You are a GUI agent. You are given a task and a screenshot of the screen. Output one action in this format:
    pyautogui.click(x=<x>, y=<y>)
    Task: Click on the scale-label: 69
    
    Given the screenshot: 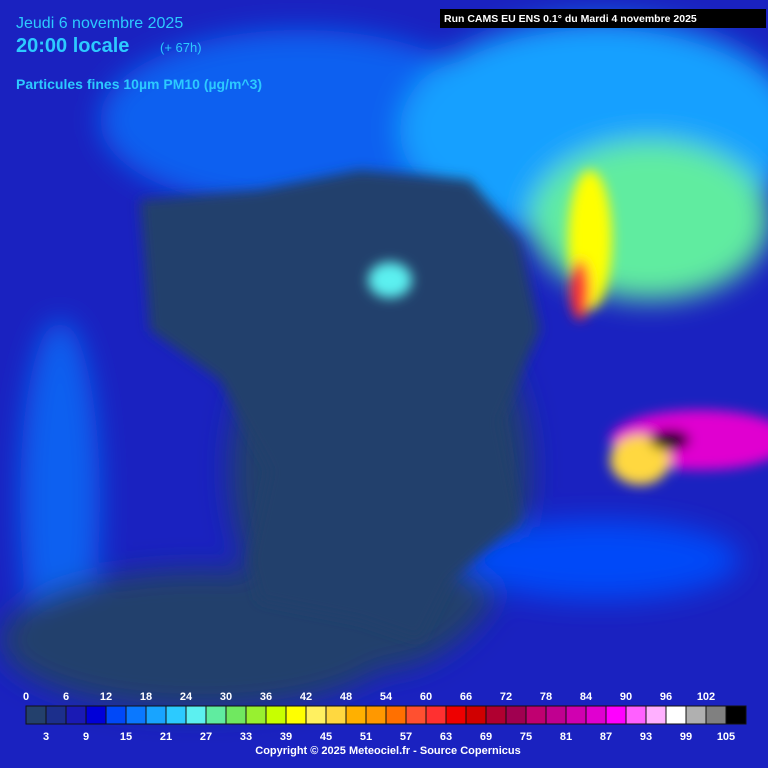 What is the action you would take?
    pyautogui.click(x=486, y=737)
    